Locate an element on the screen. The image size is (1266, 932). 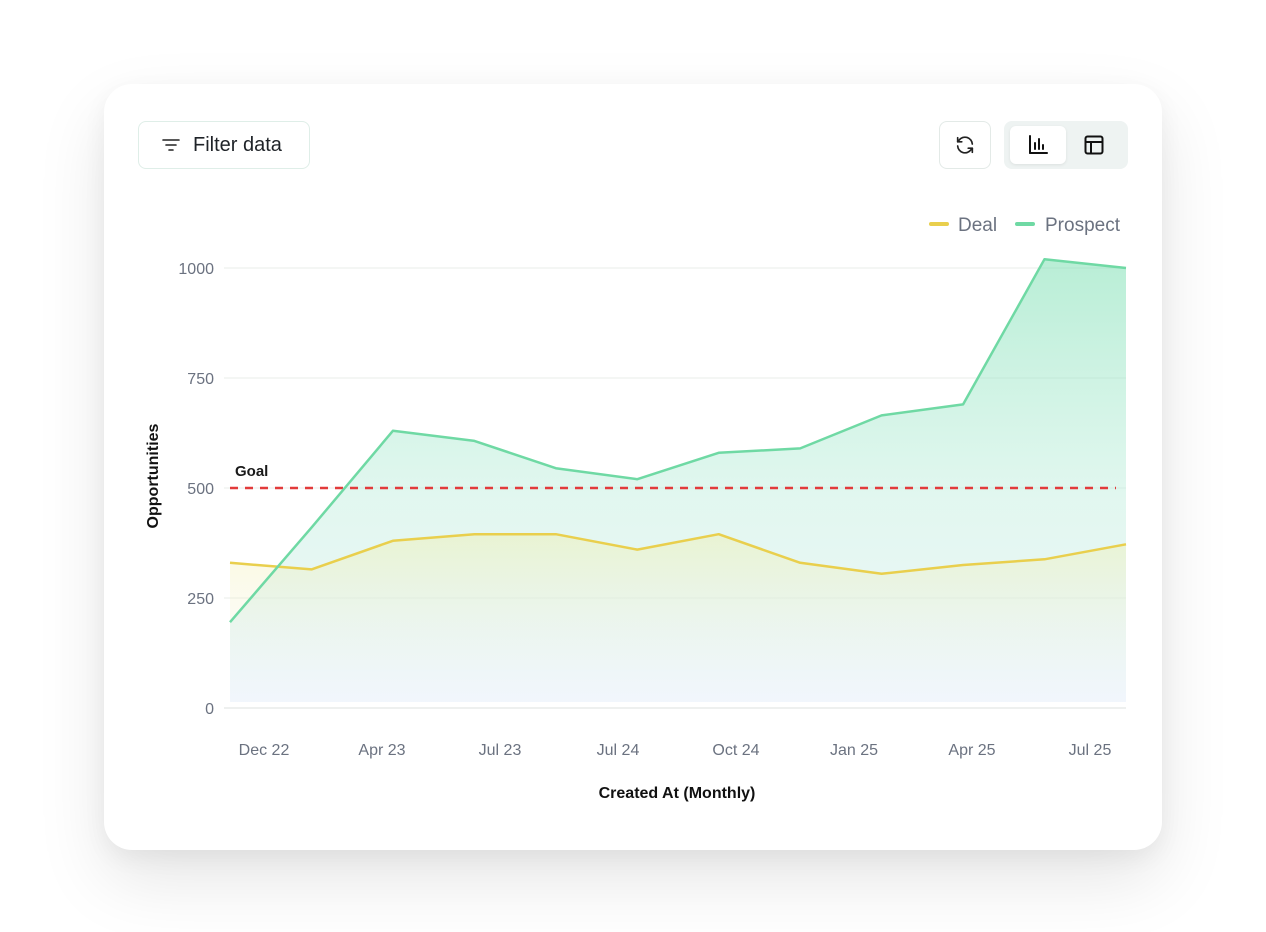
goal-label: Goal is located at coordinates (251, 471).